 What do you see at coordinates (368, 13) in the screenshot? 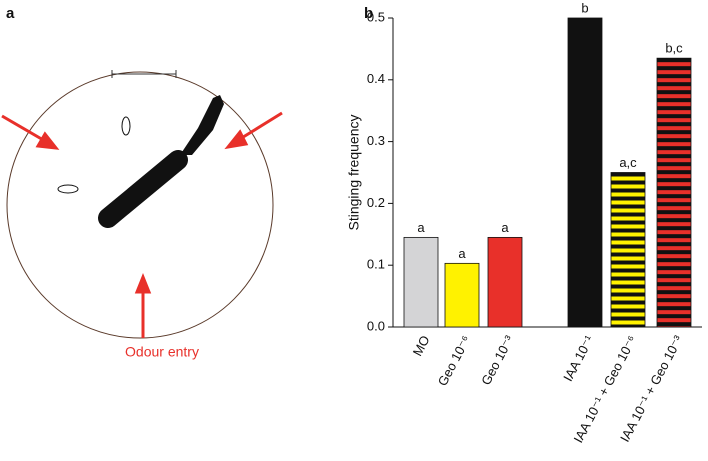
I see `panel-label: b` at bounding box center [368, 13].